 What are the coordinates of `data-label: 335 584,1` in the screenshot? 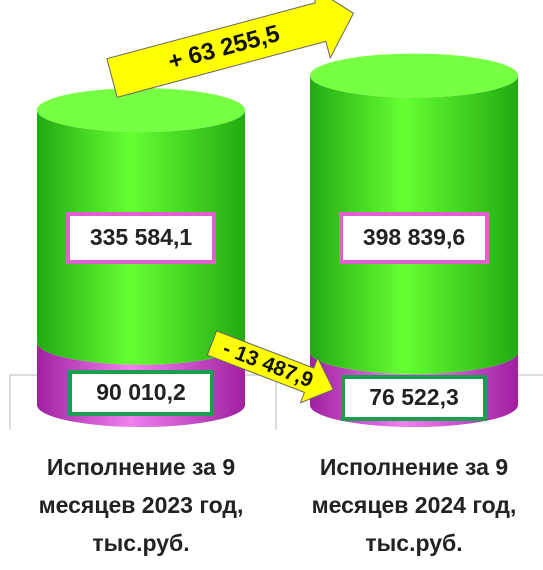 It's located at (141, 237).